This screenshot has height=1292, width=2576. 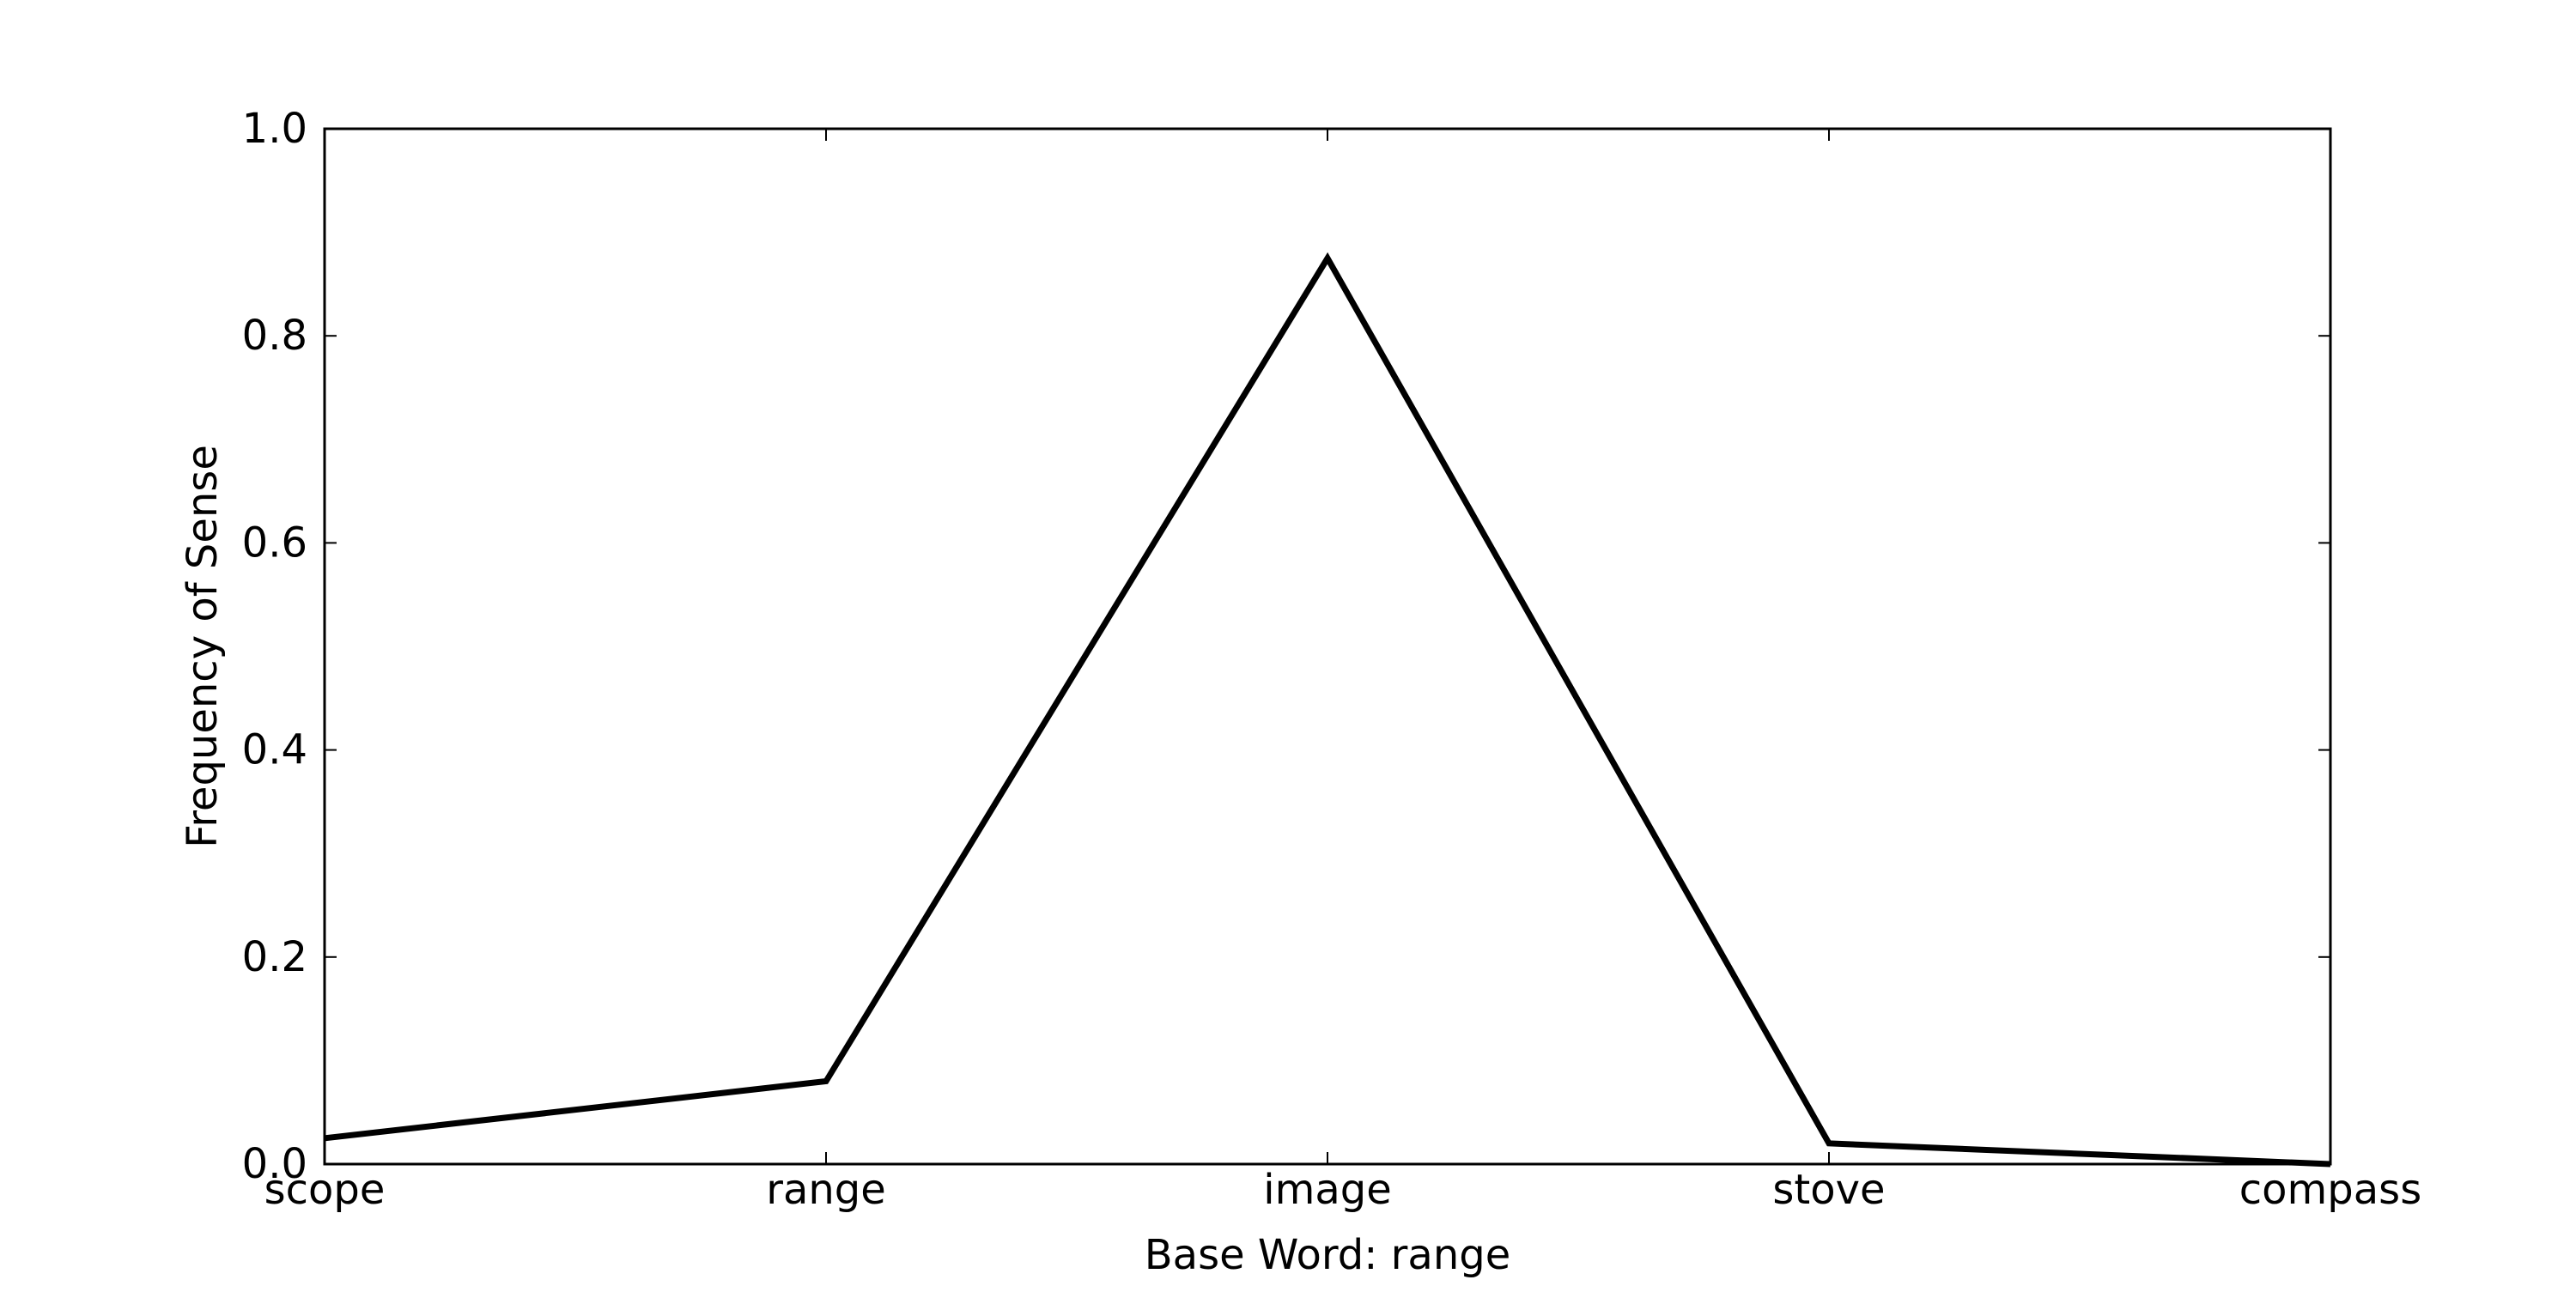 I want to click on x-tick-label: stove, so click(x=1828, y=1190).